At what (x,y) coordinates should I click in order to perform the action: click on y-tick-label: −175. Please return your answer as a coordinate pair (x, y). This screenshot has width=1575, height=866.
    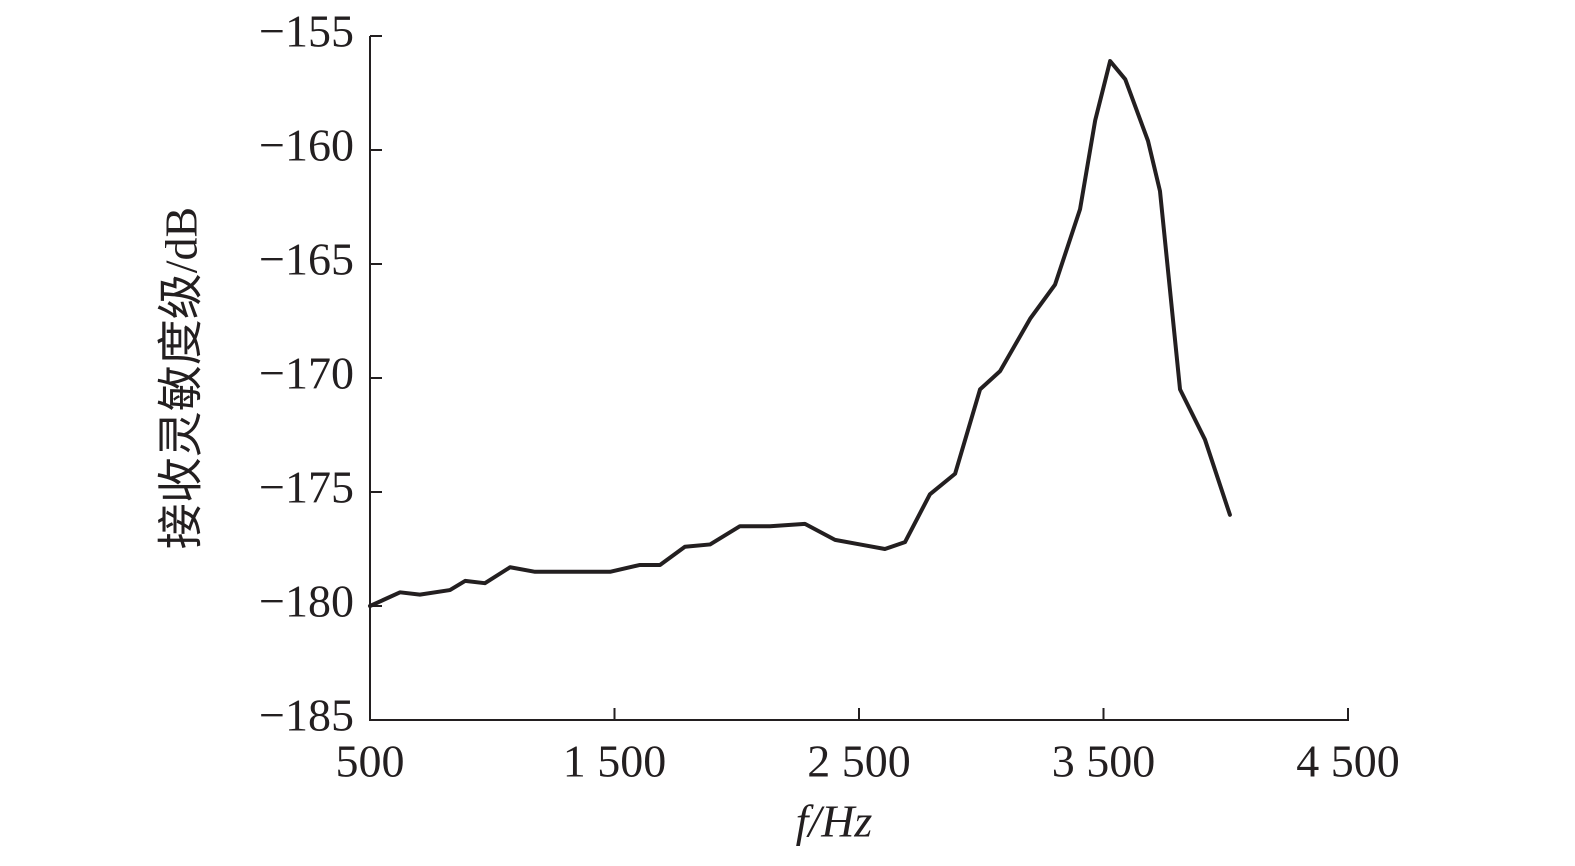
    Looking at the image, I should click on (306, 487).